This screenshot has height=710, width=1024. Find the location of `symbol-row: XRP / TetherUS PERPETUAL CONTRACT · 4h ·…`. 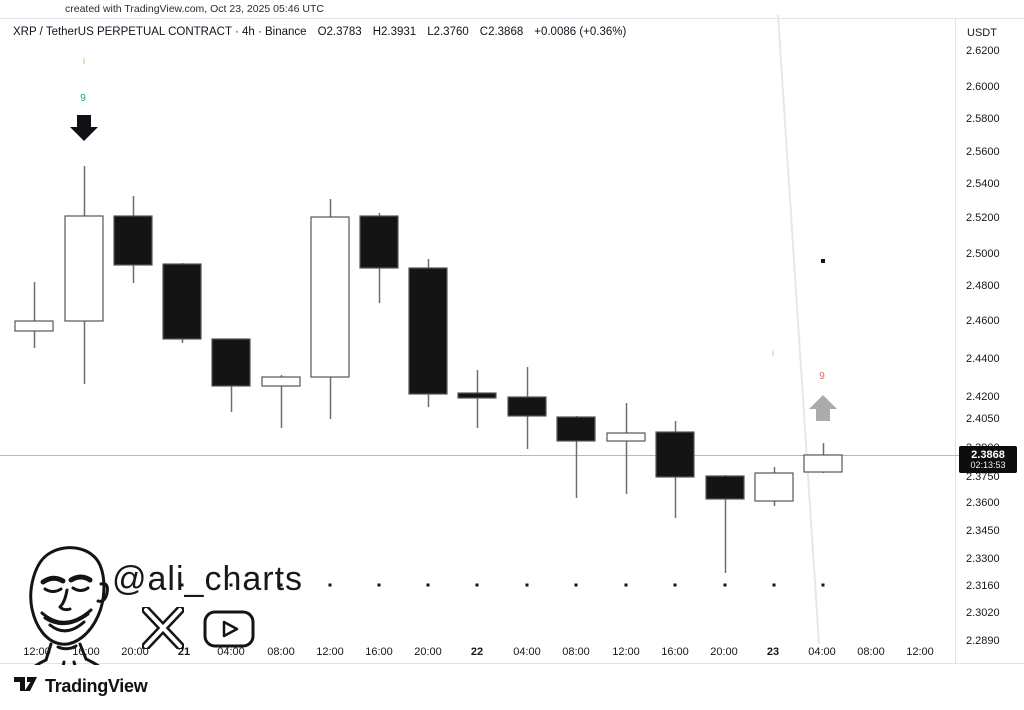

symbol-row: XRP / TetherUS PERPETUAL CONTRACT · 4h ·… is located at coordinates (319, 32).